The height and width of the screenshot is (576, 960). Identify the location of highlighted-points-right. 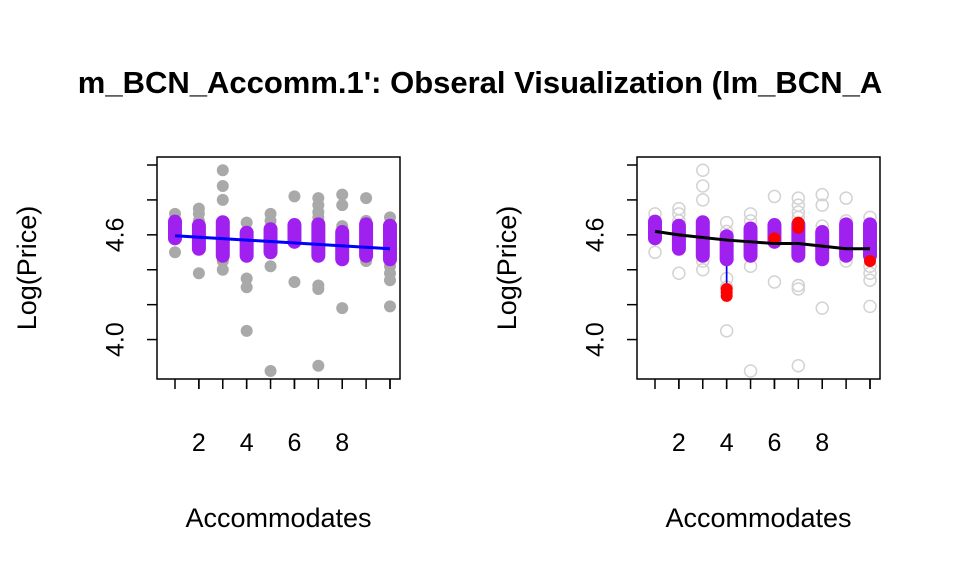
(798, 259).